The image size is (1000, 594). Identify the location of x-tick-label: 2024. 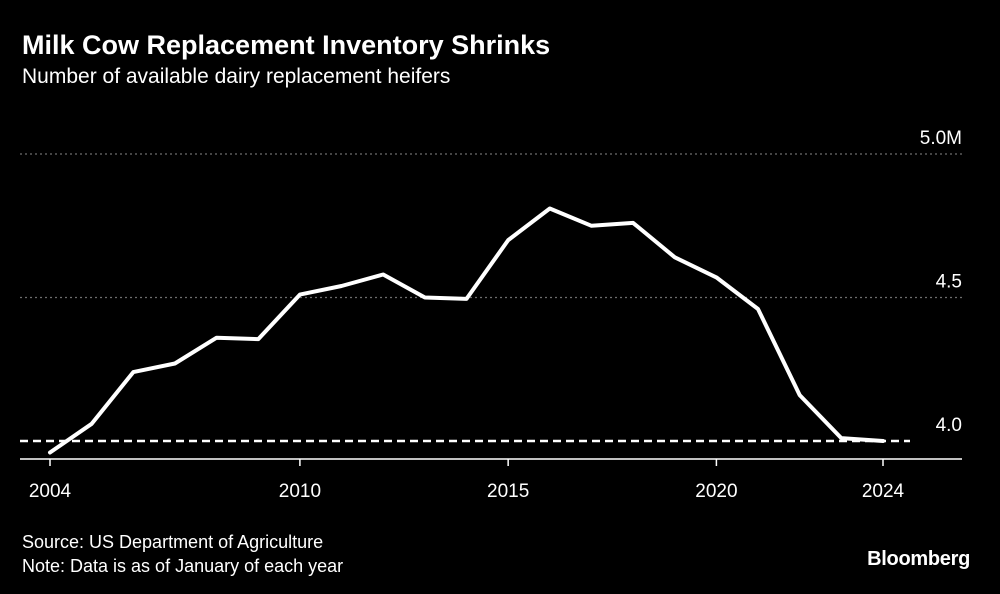
(883, 491).